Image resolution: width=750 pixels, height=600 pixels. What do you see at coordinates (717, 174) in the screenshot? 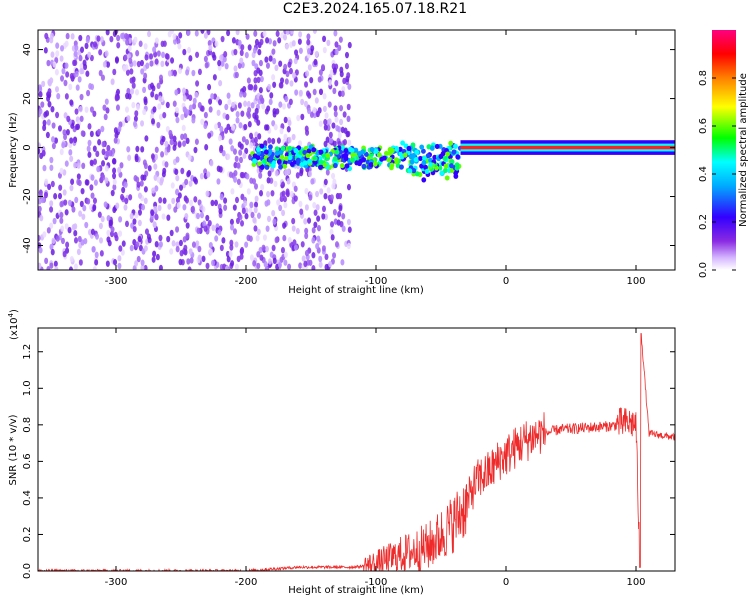
I see `colorbar-ticks: 0.0 0.2 0.4 0.6 0.8` at bounding box center [717, 174].